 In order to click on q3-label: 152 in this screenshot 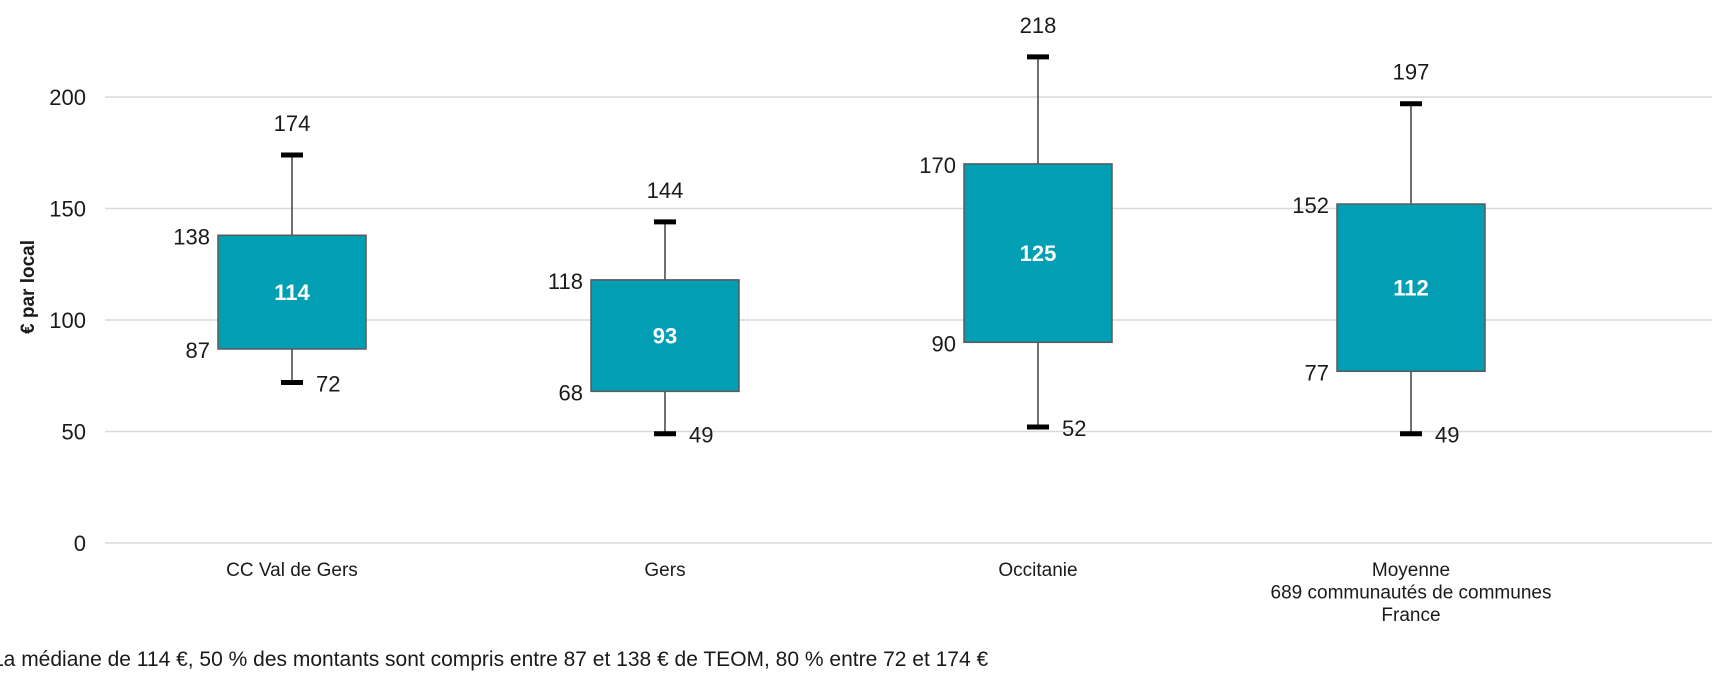, I will do `click(1310, 205)`.